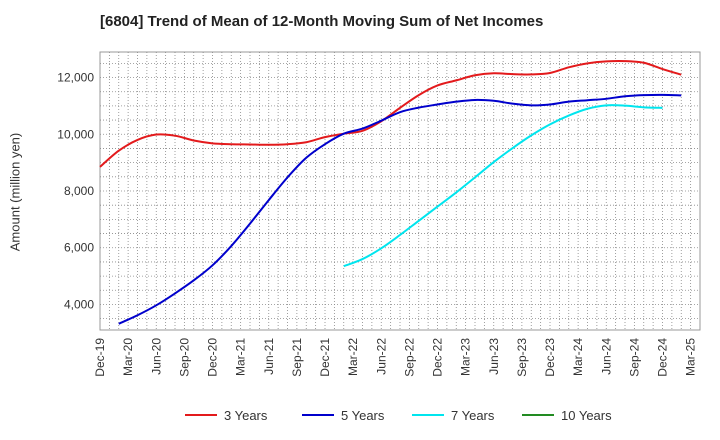 The width and height of the screenshot is (720, 440). Describe the element at coordinates (213, 357) in the screenshot. I see `x-tick-label: Dec-20` at that location.